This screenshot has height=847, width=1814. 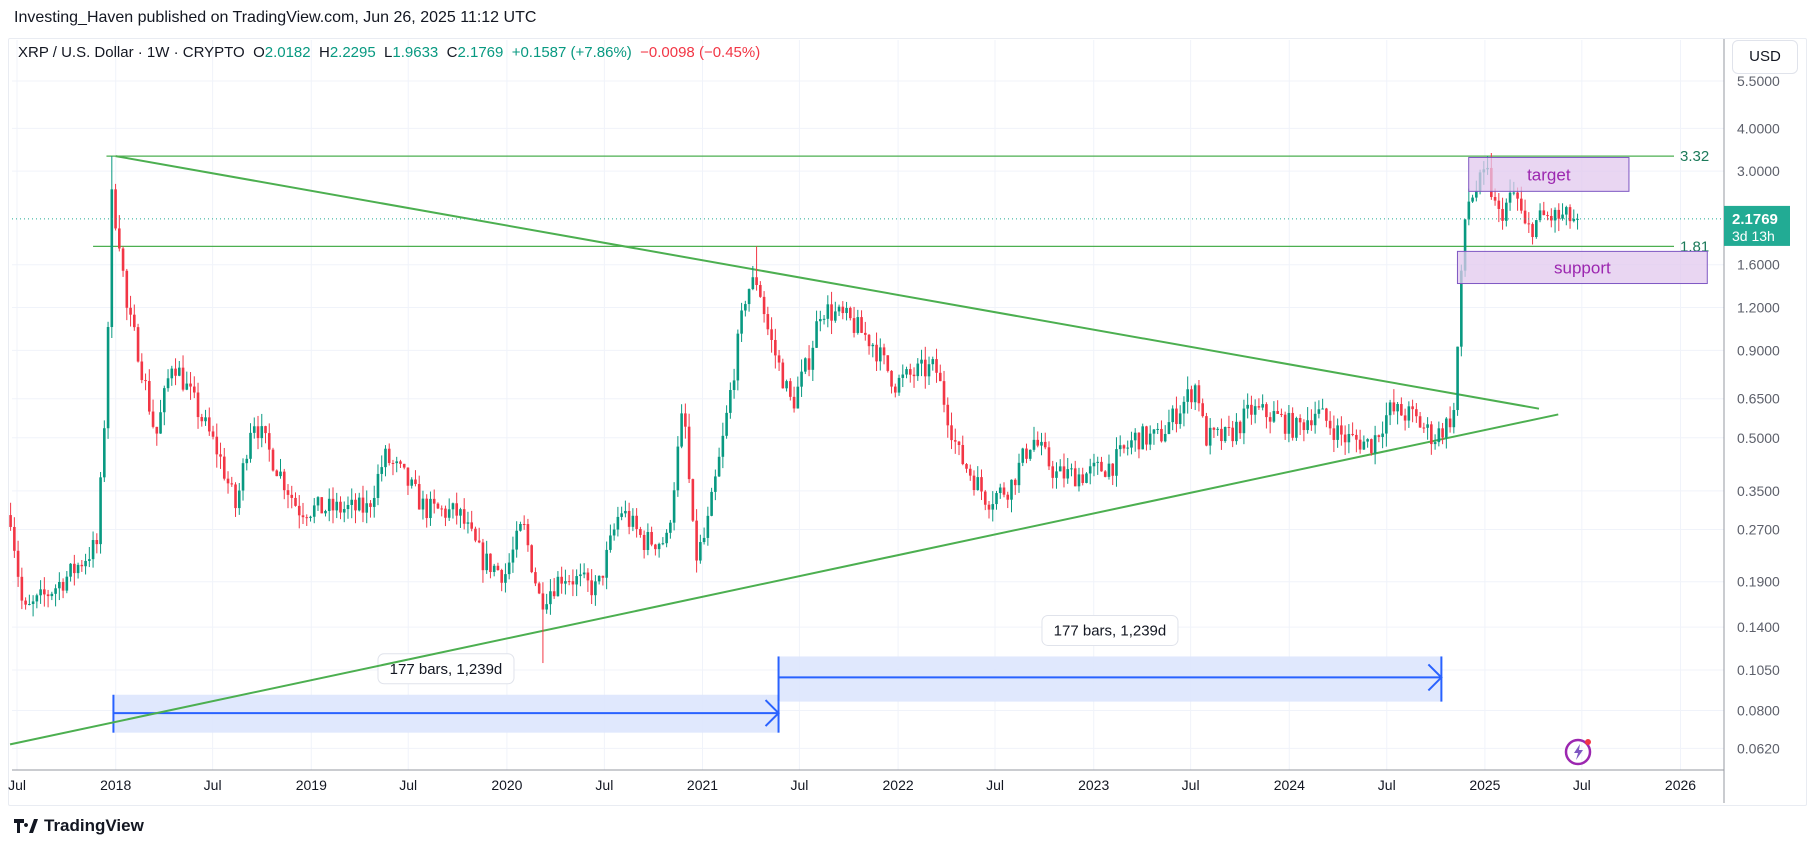 What do you see at coordinates (115, 785) in the screenshot?
I see `time-tick-label: 2018` at bounding box center [115, 785].